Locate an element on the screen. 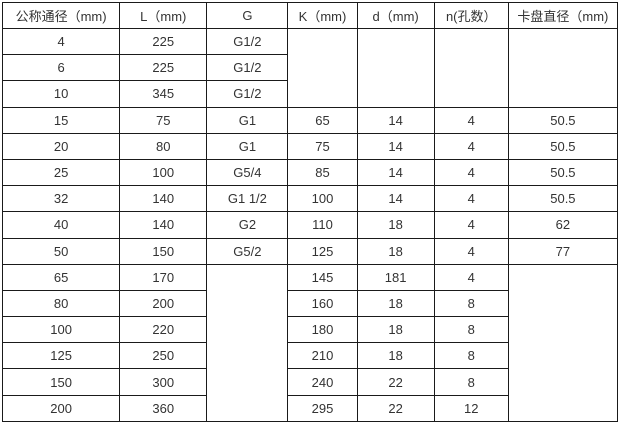 The width and height of the screenshot is (620, 424). table-cell: 85 is located at coordinates (322, 172).